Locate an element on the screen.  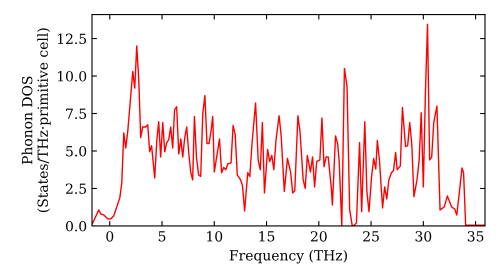
y-tick-label: 10.0 is located at coordinates (72, 76).